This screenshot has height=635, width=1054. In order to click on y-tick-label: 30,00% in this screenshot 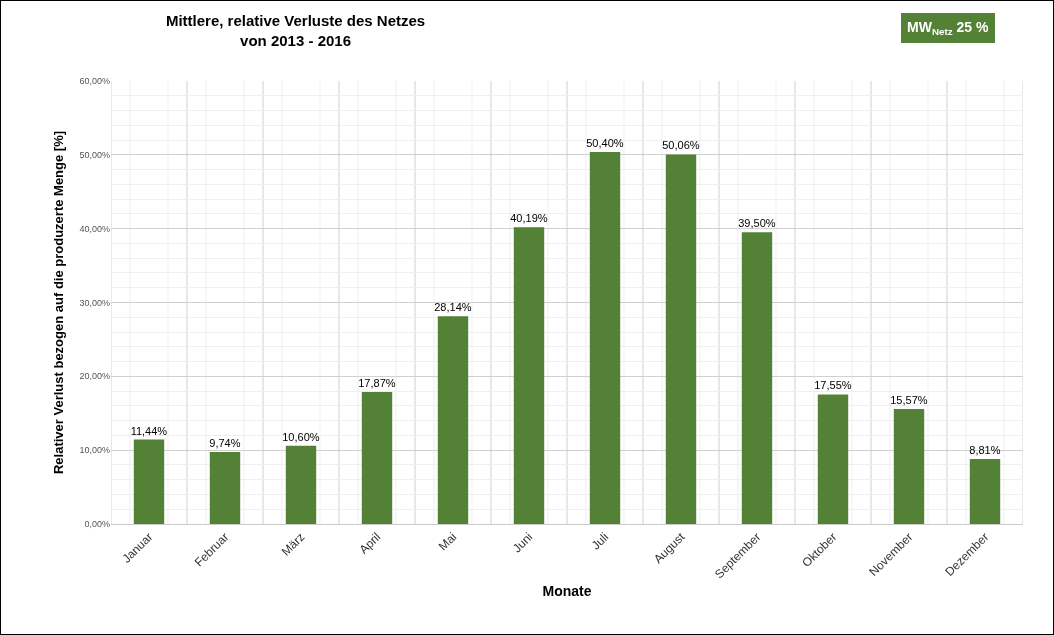, I will do `click(94, 302)`.